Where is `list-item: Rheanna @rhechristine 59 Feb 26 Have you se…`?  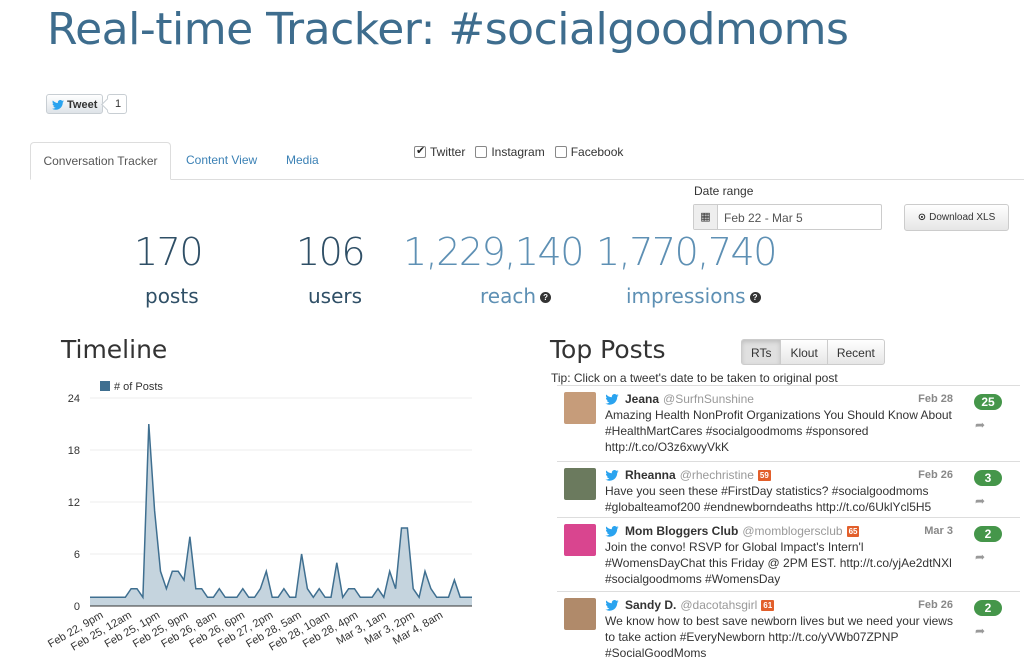
list-item: Rheanna @rhechristine 59 Feb 26 Have you se… is located at coordinates (788, 489).